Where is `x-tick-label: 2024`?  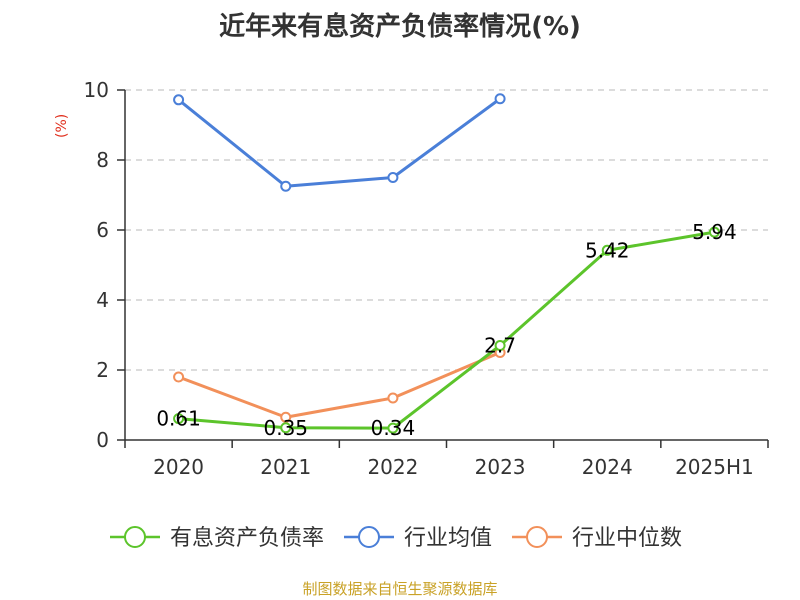
x-tick-label: 2024 is located at coordinates (607, 467).